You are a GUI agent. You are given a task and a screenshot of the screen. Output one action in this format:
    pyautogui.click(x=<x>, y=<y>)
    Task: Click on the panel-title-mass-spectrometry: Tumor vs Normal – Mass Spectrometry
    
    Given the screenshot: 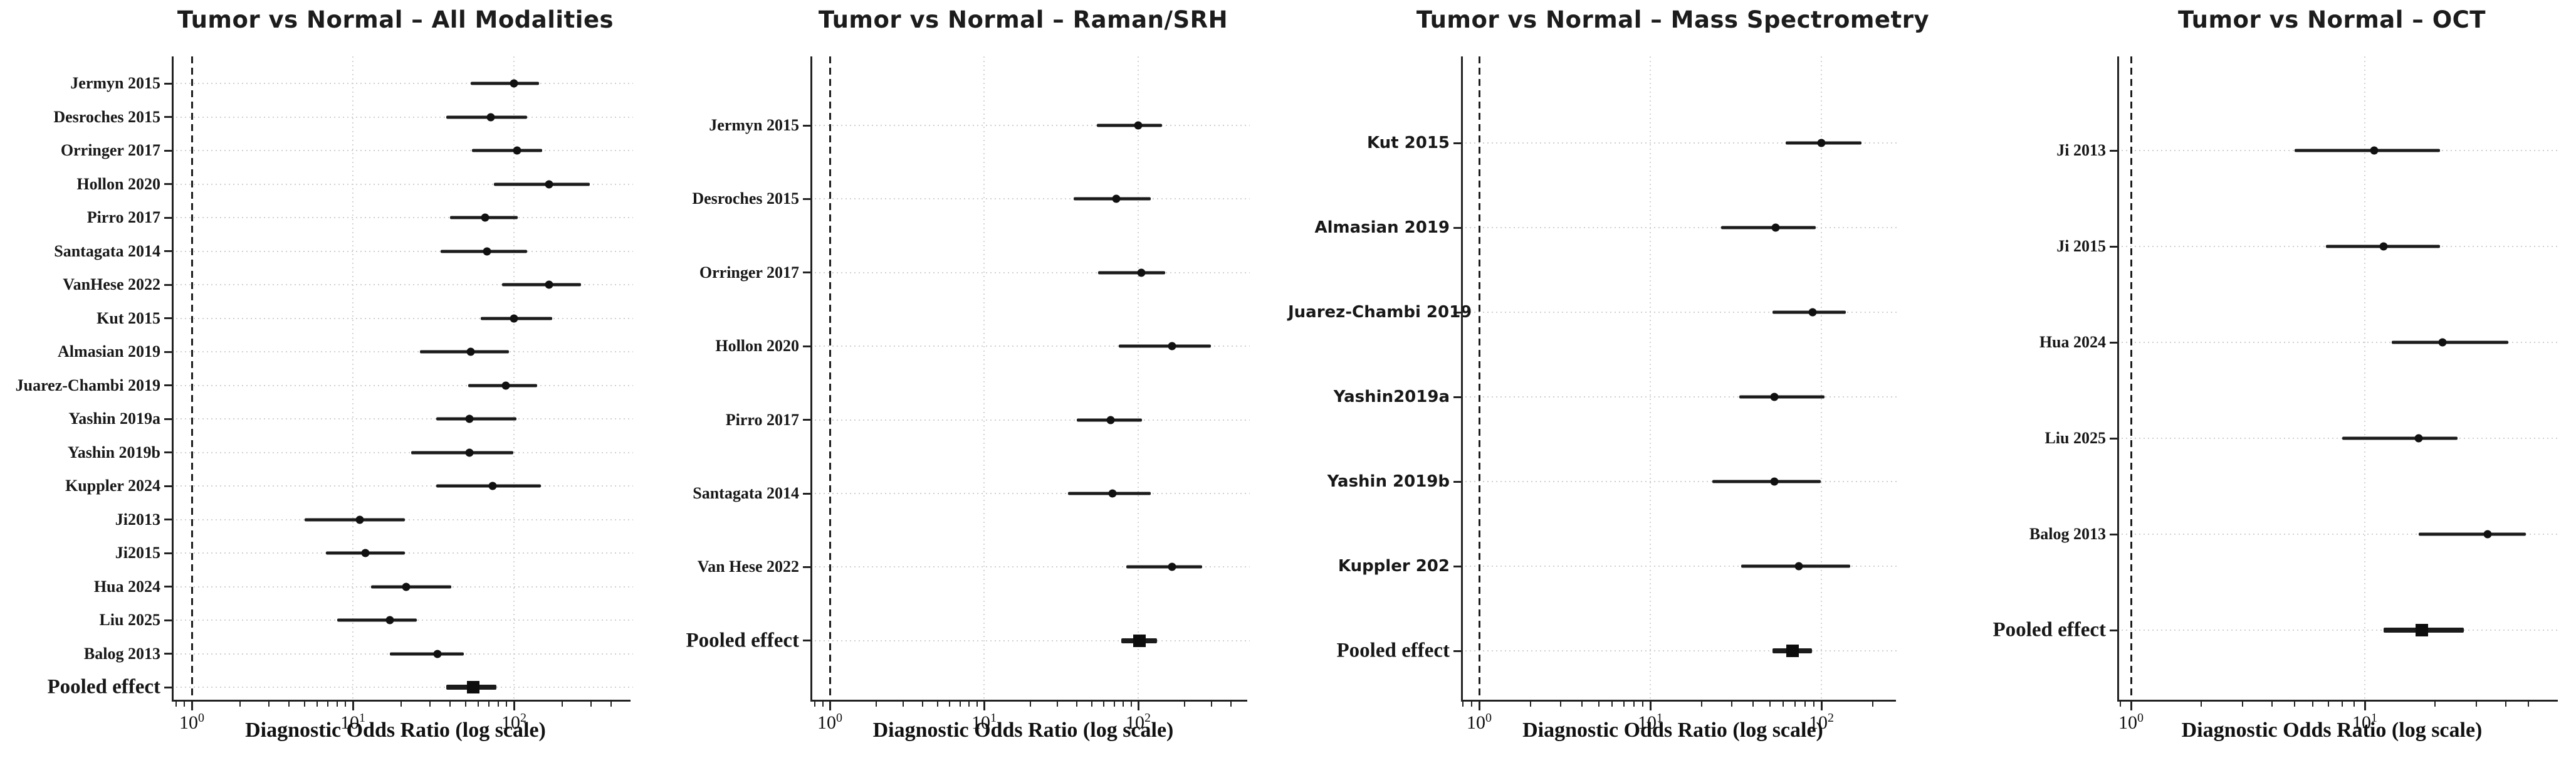 What is the action you would take?
    pyautogui.click(x=1673, y=19)
    